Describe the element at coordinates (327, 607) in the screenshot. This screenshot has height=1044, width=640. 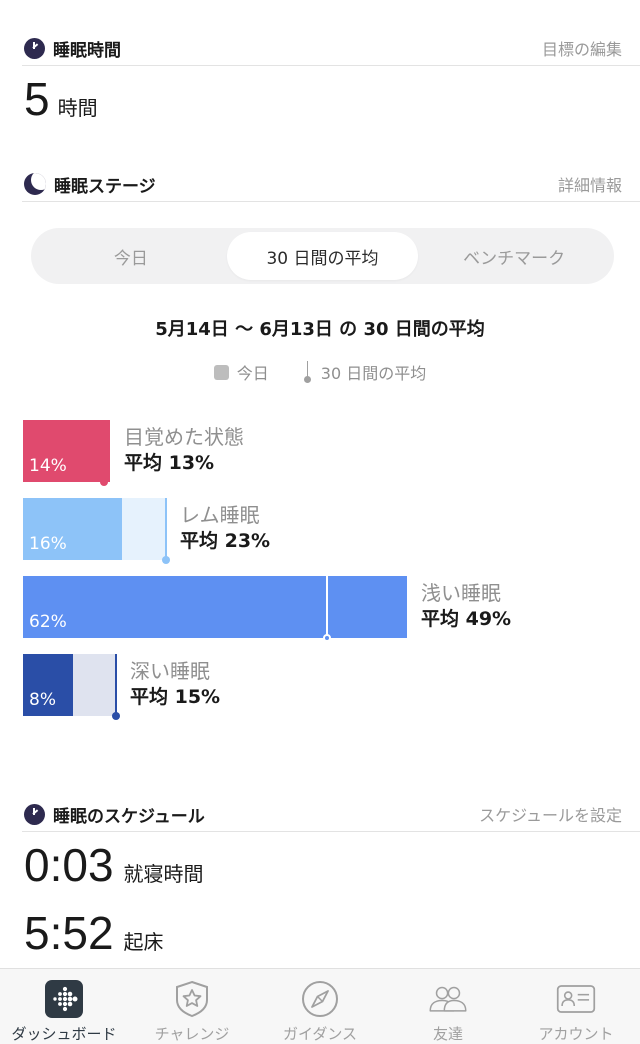
I see `stage-light-average-marker` at that location.